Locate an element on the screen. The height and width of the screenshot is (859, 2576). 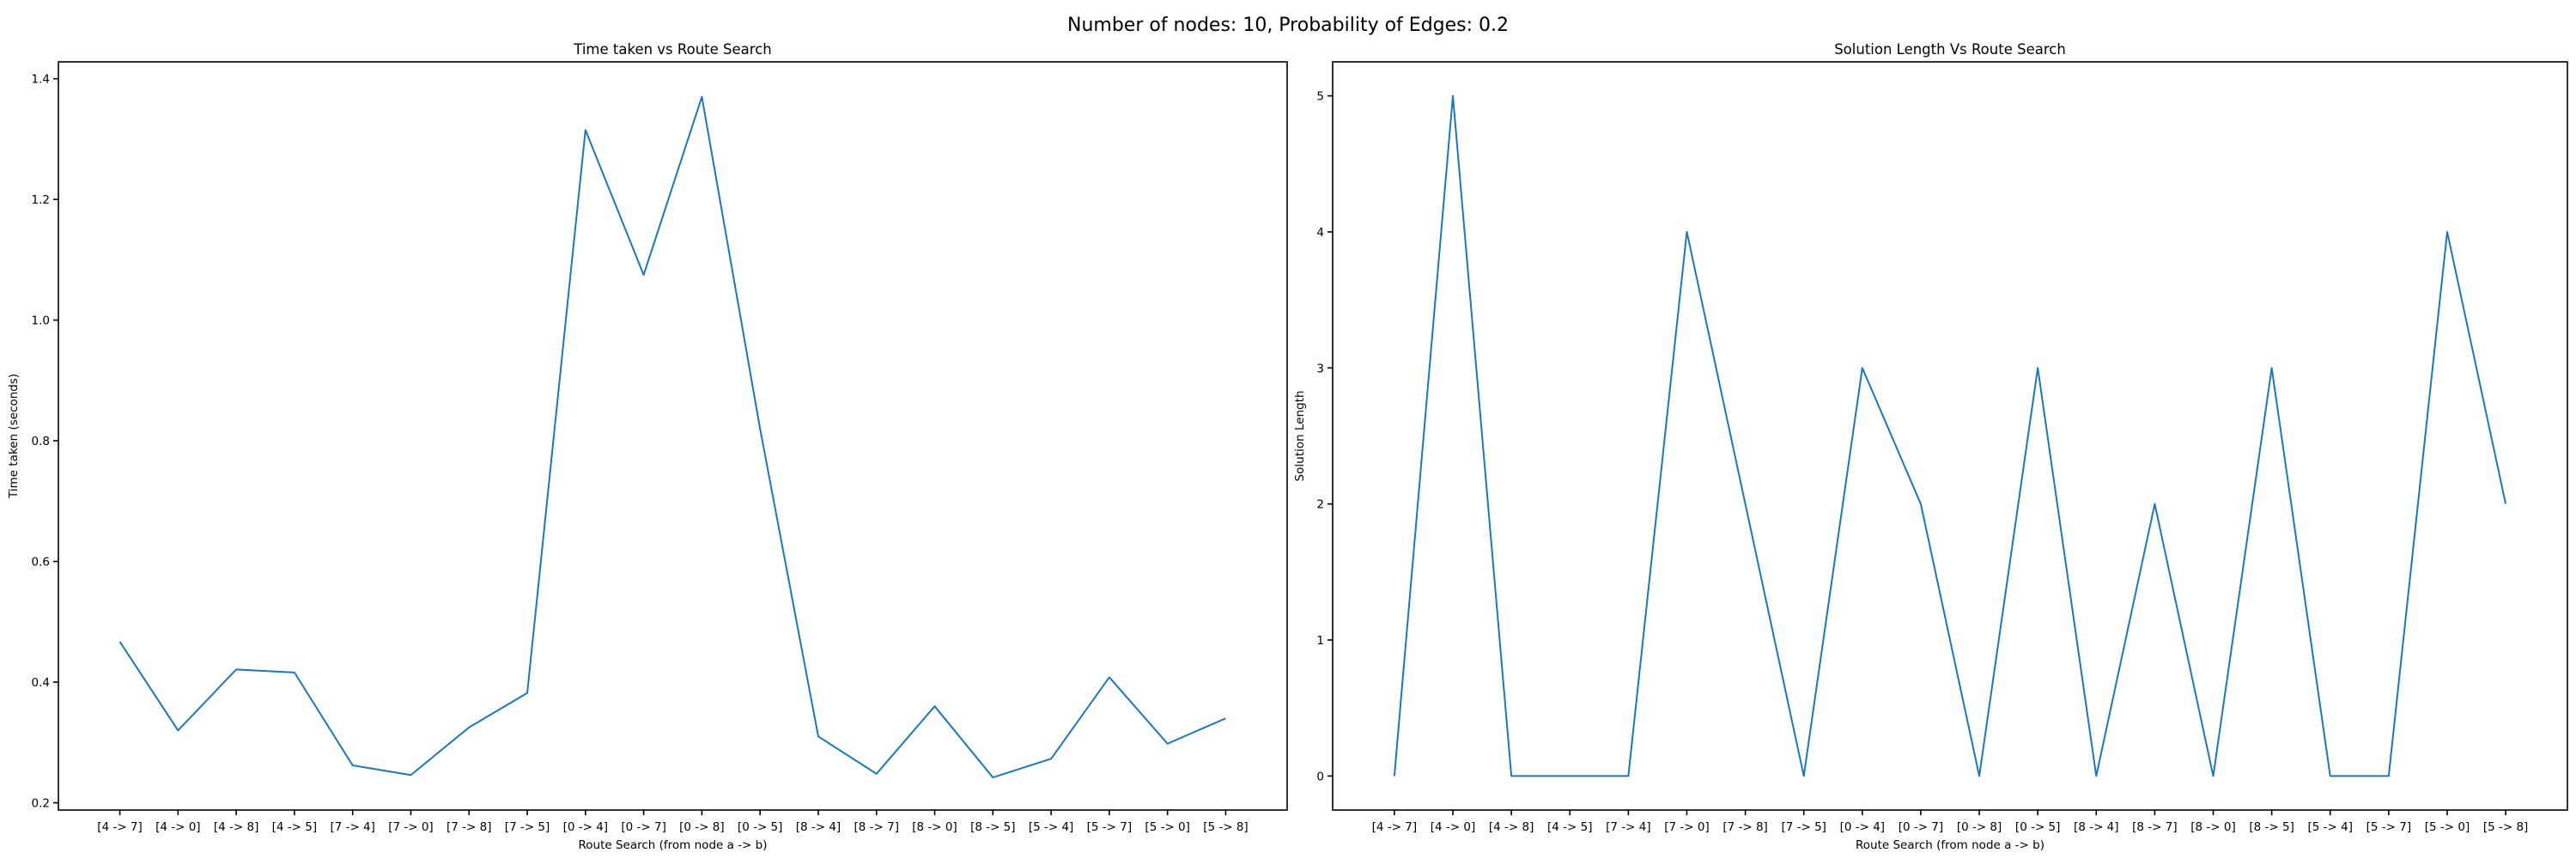
solution-length-y-axis-label: Solution Length is located at coordinates (1300, 436).